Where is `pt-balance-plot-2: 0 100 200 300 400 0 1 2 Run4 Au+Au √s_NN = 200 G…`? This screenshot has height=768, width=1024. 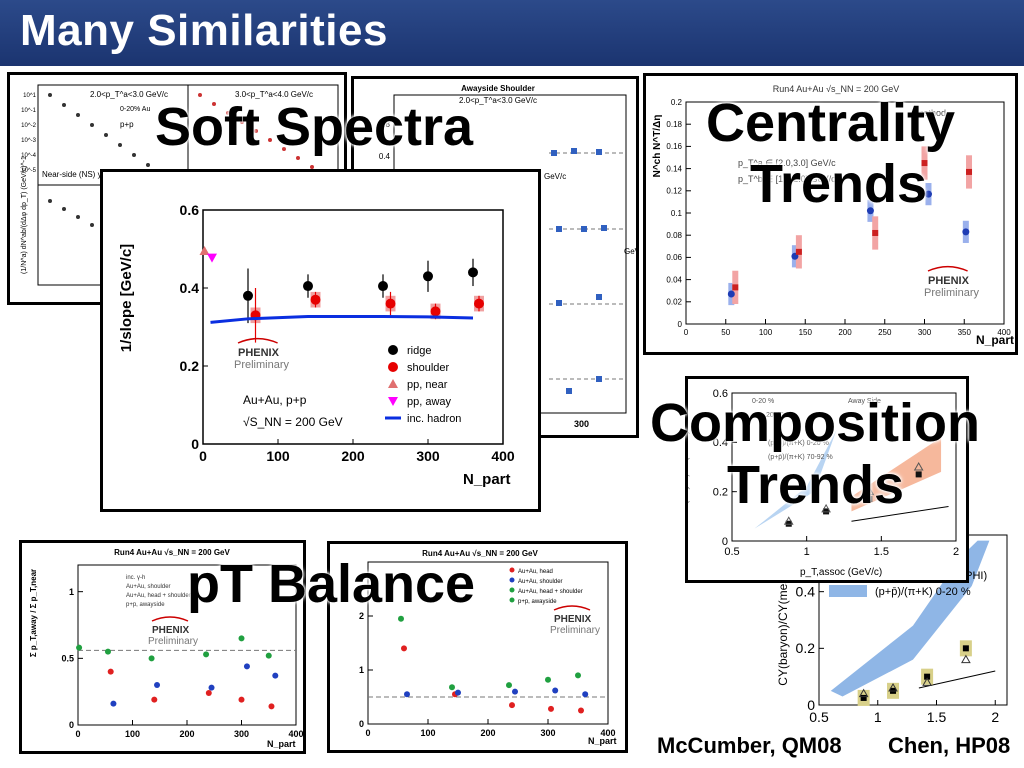
pt-balance-plot-2: 0 100 200 300 400 0 1 2 Run4 Au+Au √s_NN = 200 G… is located at coordinates (488, 647).